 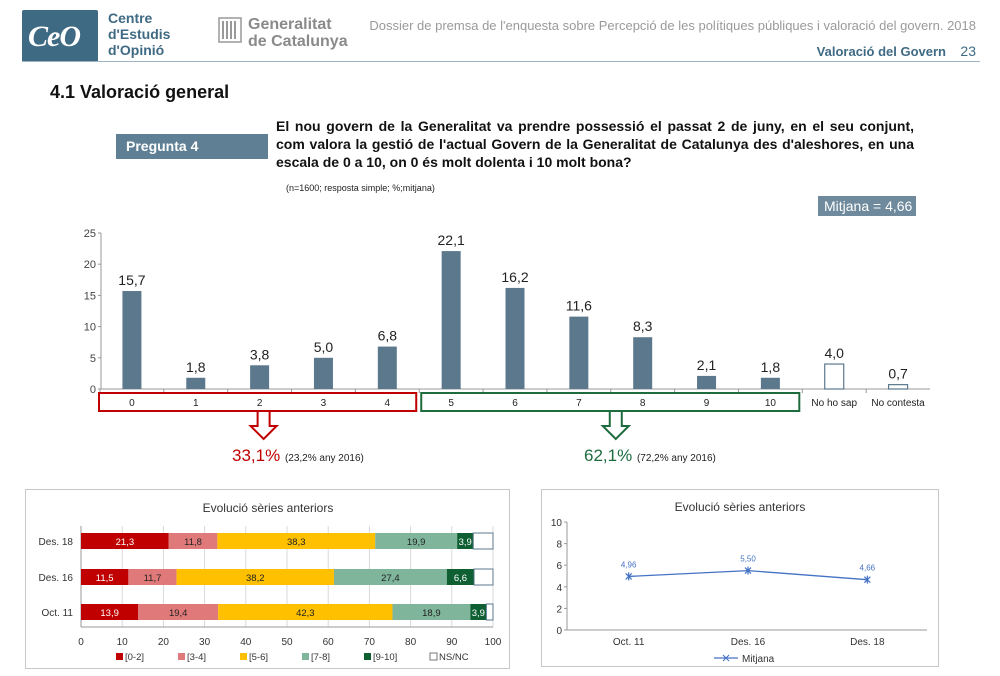 What do you see at coordinates (123, 642) in the screenshot?
I see `x-tick-label: 10` at bounding box center [123, 642].